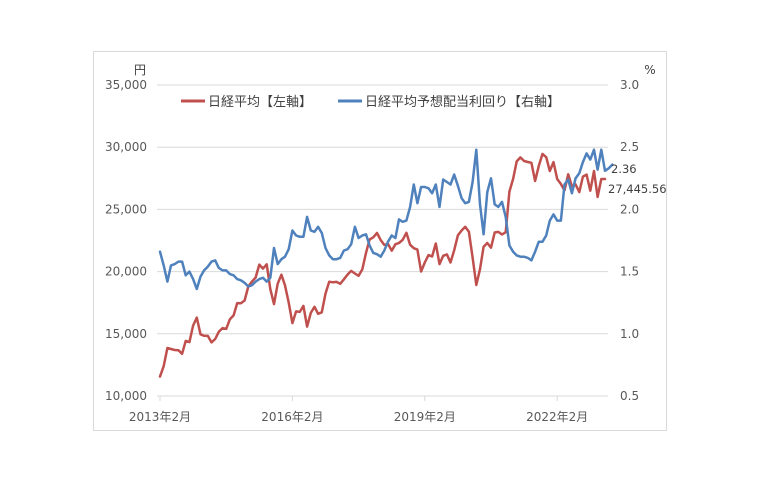 The width and height of the screenshot is (758, 480). Describe the element at coordinates (292, 417) in the screenshot. I see `x-tick-label: 2016年2月` at that location.